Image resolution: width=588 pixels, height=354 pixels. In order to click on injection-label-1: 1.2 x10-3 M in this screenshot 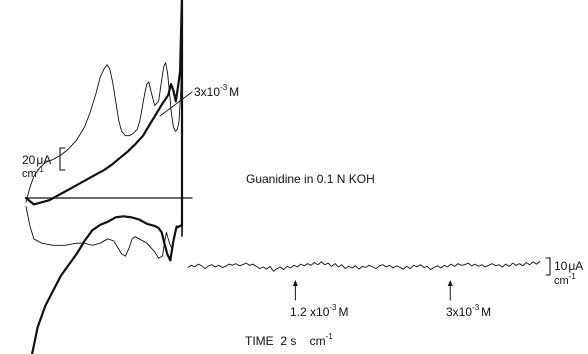, I will do `click(319, 311)`.